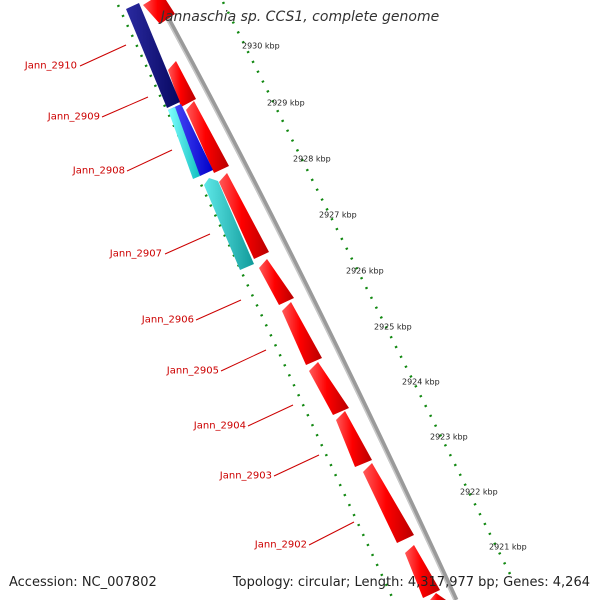  I want to click on gene-label-jann-2902: Jann_2902, so click(280, 545).